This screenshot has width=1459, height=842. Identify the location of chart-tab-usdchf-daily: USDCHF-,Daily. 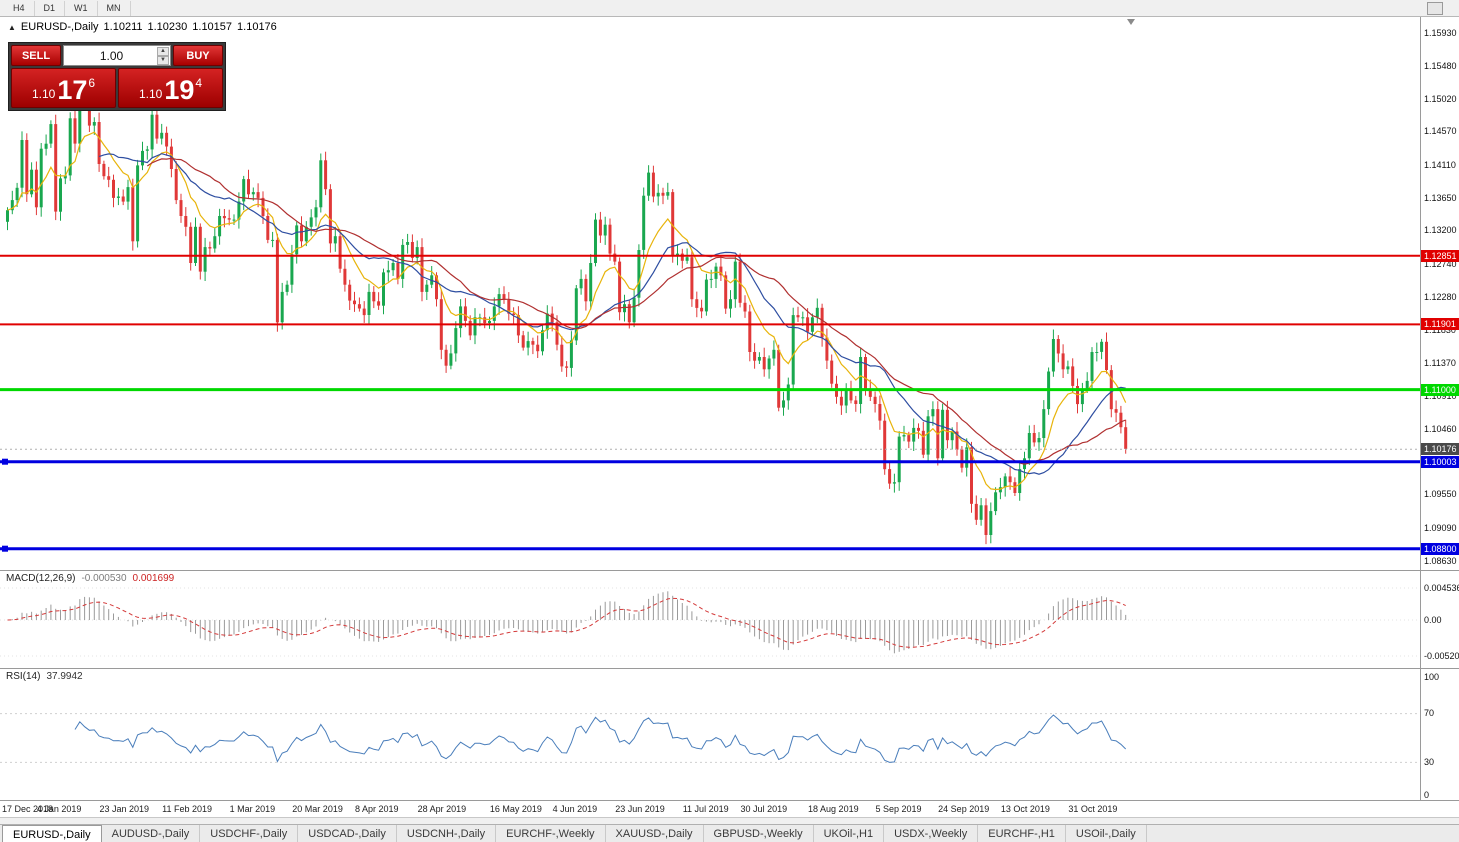
(249, 833).